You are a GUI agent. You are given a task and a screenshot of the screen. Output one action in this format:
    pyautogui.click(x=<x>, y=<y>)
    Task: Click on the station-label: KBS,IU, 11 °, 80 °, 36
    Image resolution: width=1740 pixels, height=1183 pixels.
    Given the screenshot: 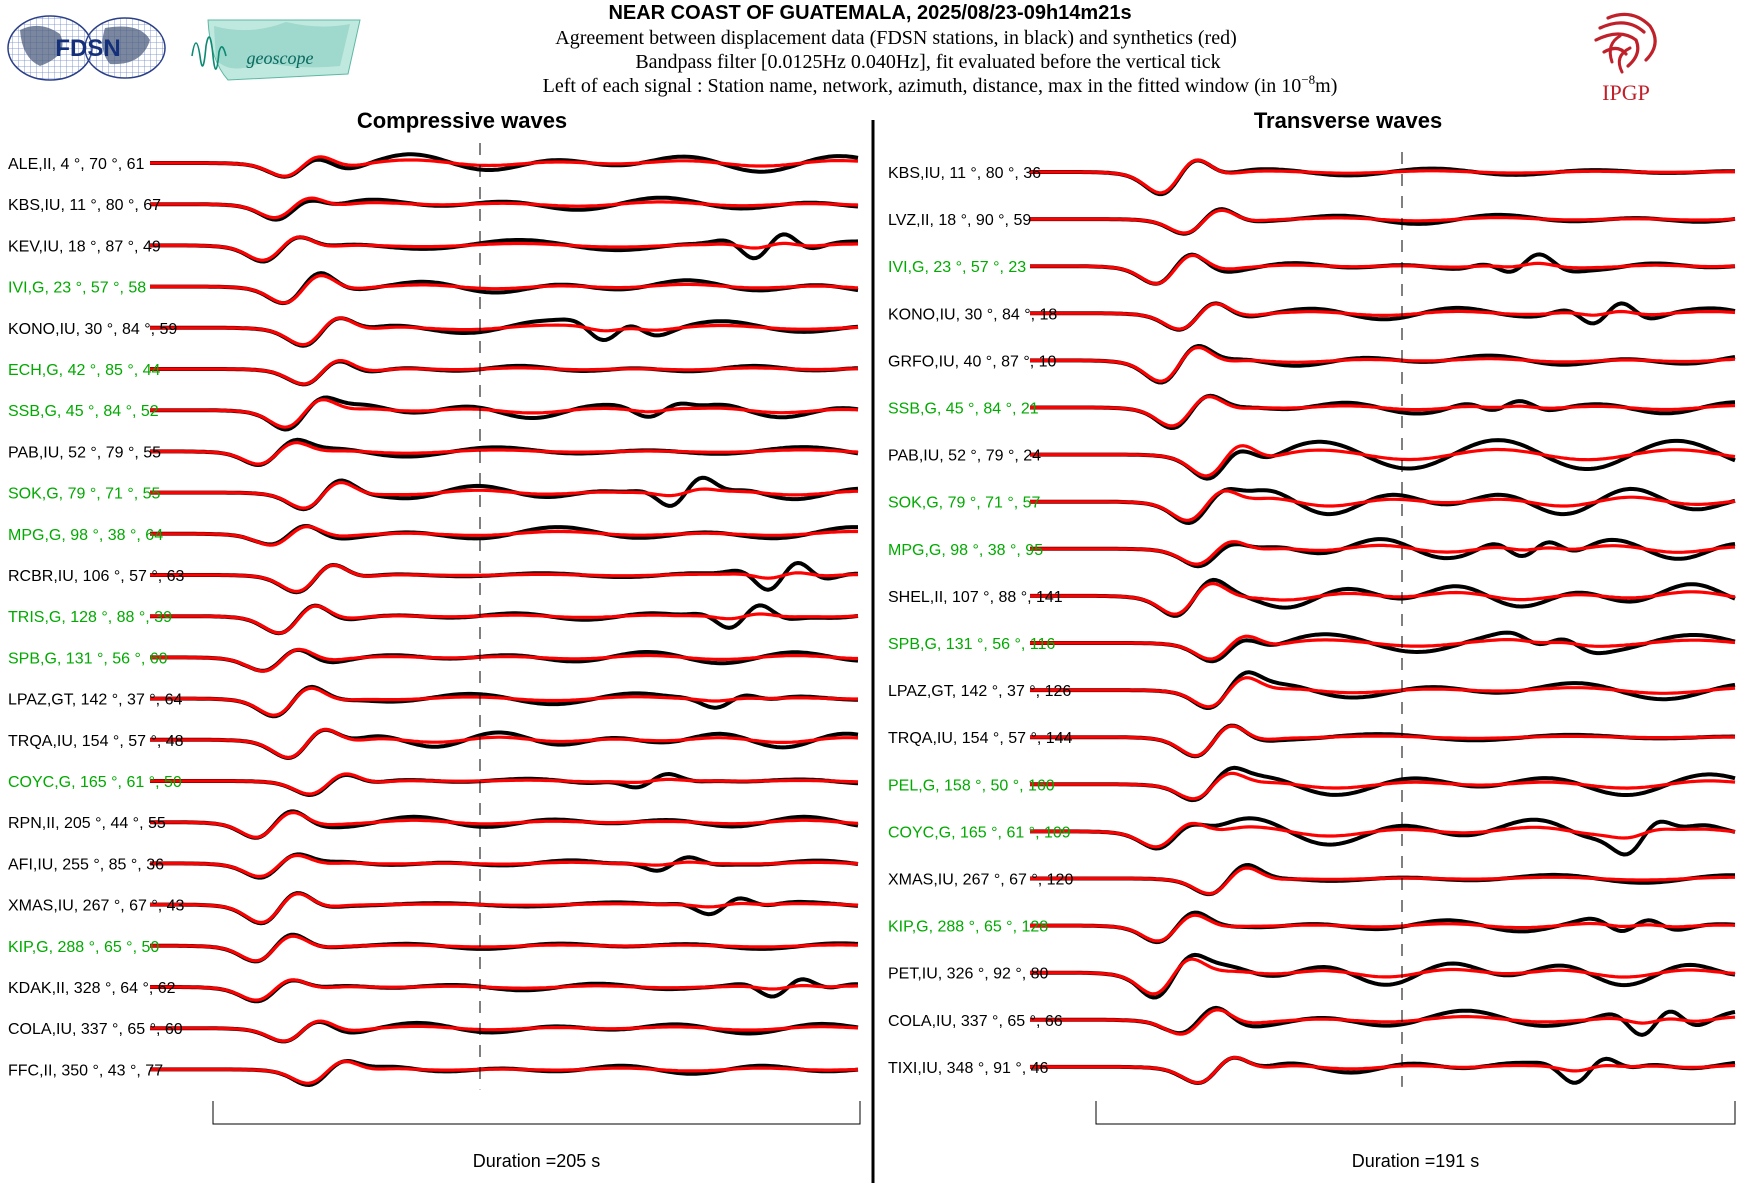 What is the action you would take?
    pyautogui.click(x=964, y=173)
    